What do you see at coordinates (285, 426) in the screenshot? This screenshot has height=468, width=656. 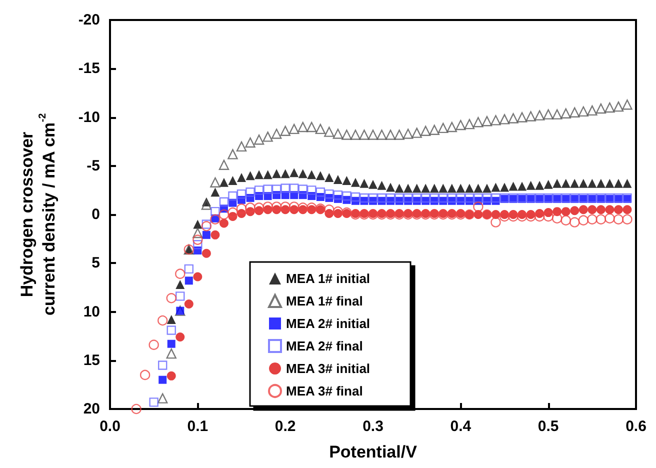 I see `x-tick-label: 0.2` at bounding box center [285, 426].